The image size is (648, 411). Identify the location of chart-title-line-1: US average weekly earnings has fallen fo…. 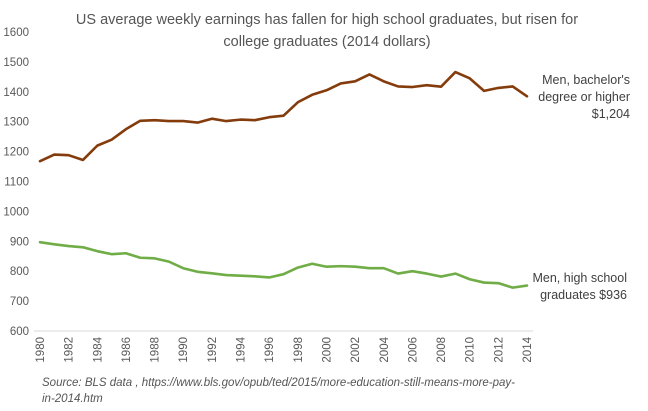
(327, 20).